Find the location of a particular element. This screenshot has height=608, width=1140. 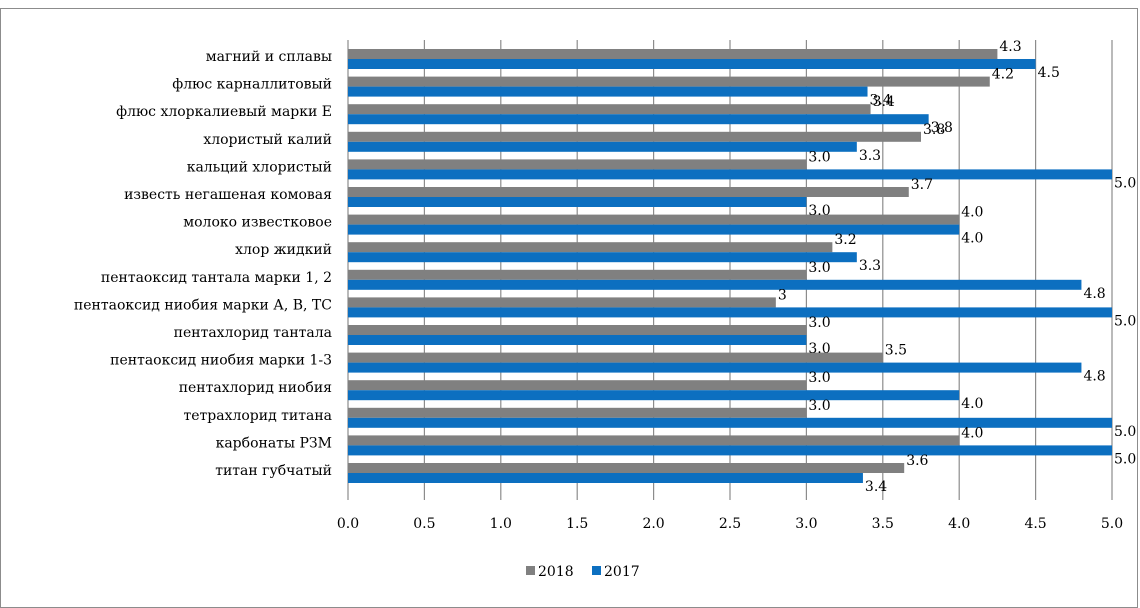

category-label: пентаоксид ниобия марки А, В, ТС is located at coordinates (203, 305).